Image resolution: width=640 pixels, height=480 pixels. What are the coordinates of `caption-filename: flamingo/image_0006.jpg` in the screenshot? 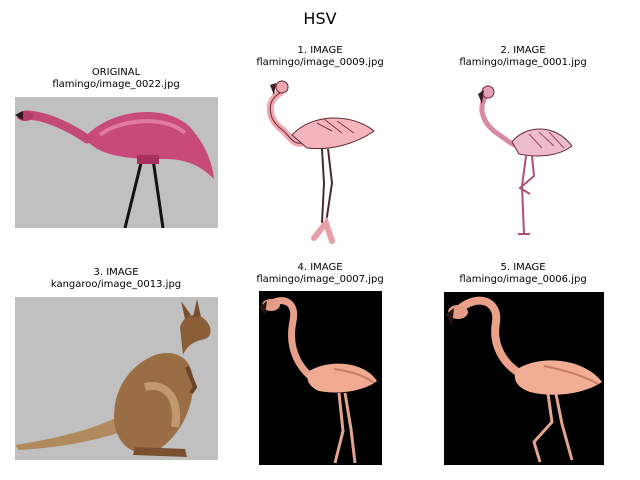 It's located at (523, 279).